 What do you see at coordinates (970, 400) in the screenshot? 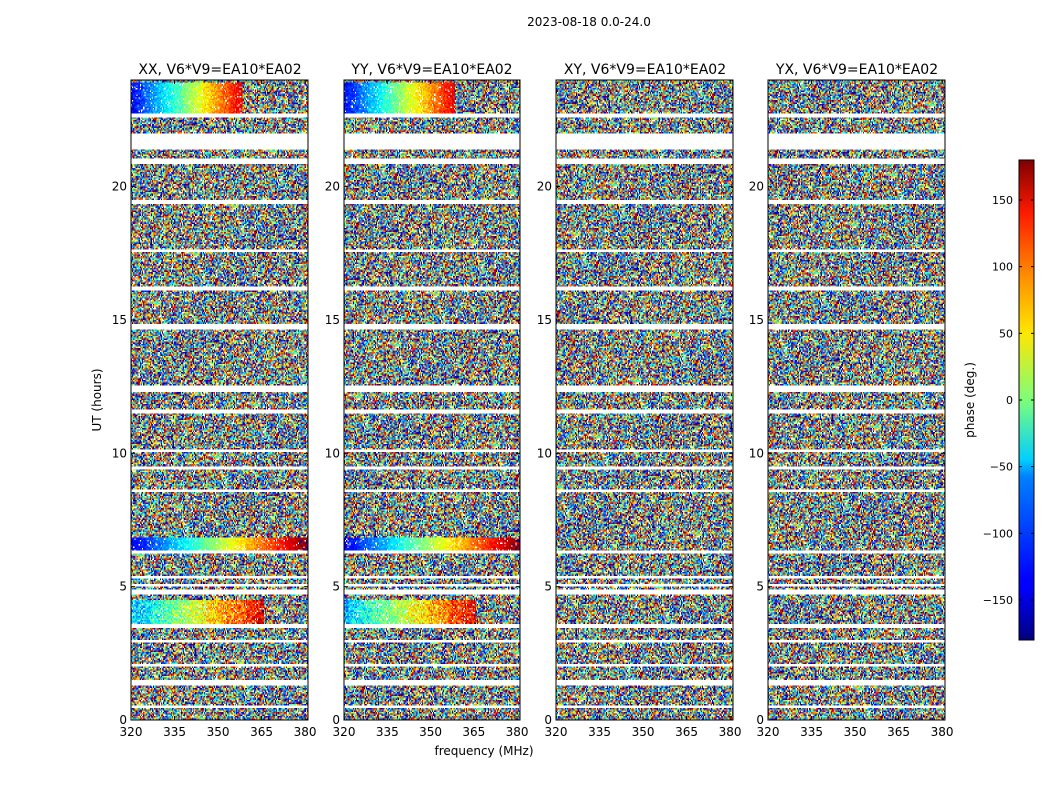
I see `colorbar-label: phase (deg.)` at bounding box center [970, 400].